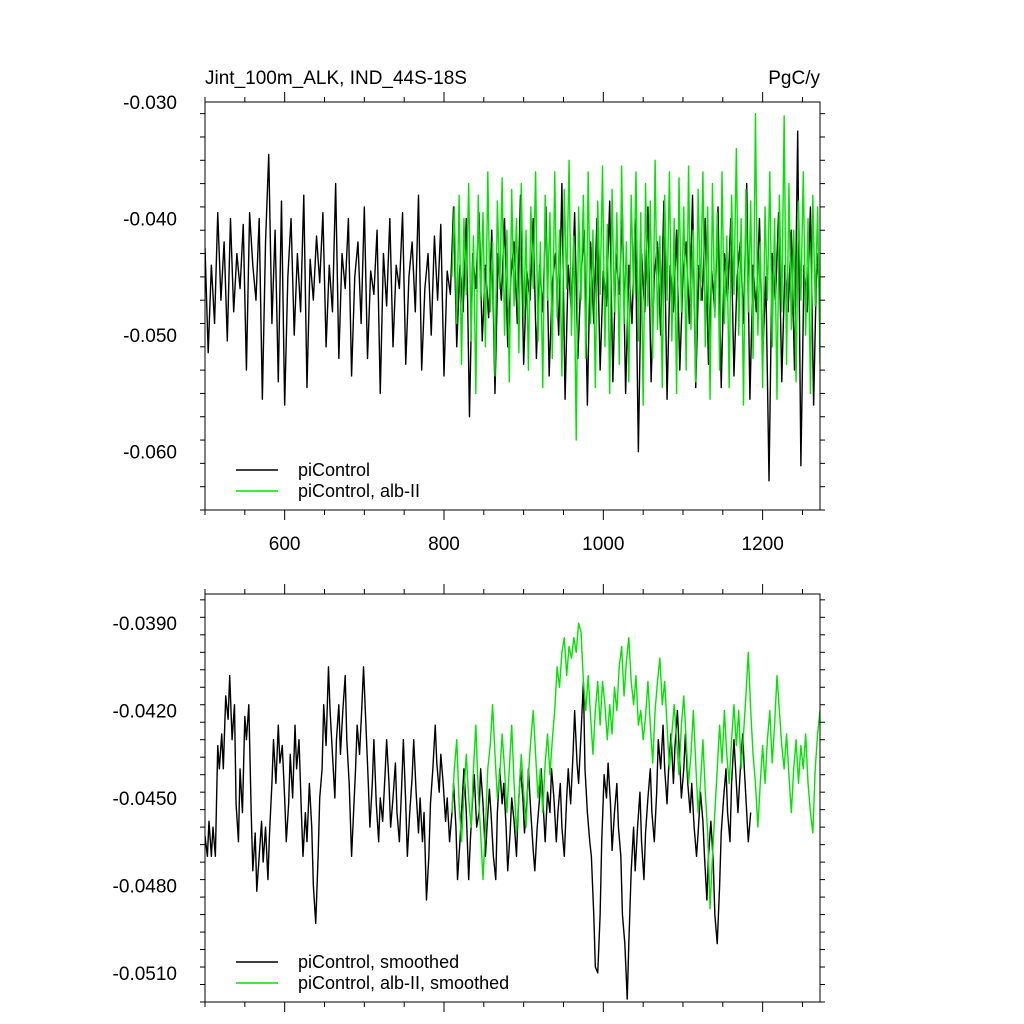 The width and height of the screenshot is (1024, 1024). Describe the element at coordinates (403, 983) in the screenshot. I see `bottom-legend-label-1: piControl, alb-II, smoothed` at that location.